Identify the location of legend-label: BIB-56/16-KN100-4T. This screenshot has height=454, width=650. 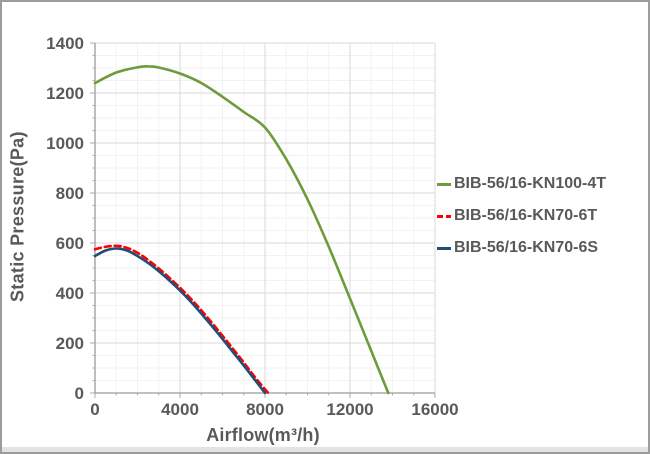
(530, 183).